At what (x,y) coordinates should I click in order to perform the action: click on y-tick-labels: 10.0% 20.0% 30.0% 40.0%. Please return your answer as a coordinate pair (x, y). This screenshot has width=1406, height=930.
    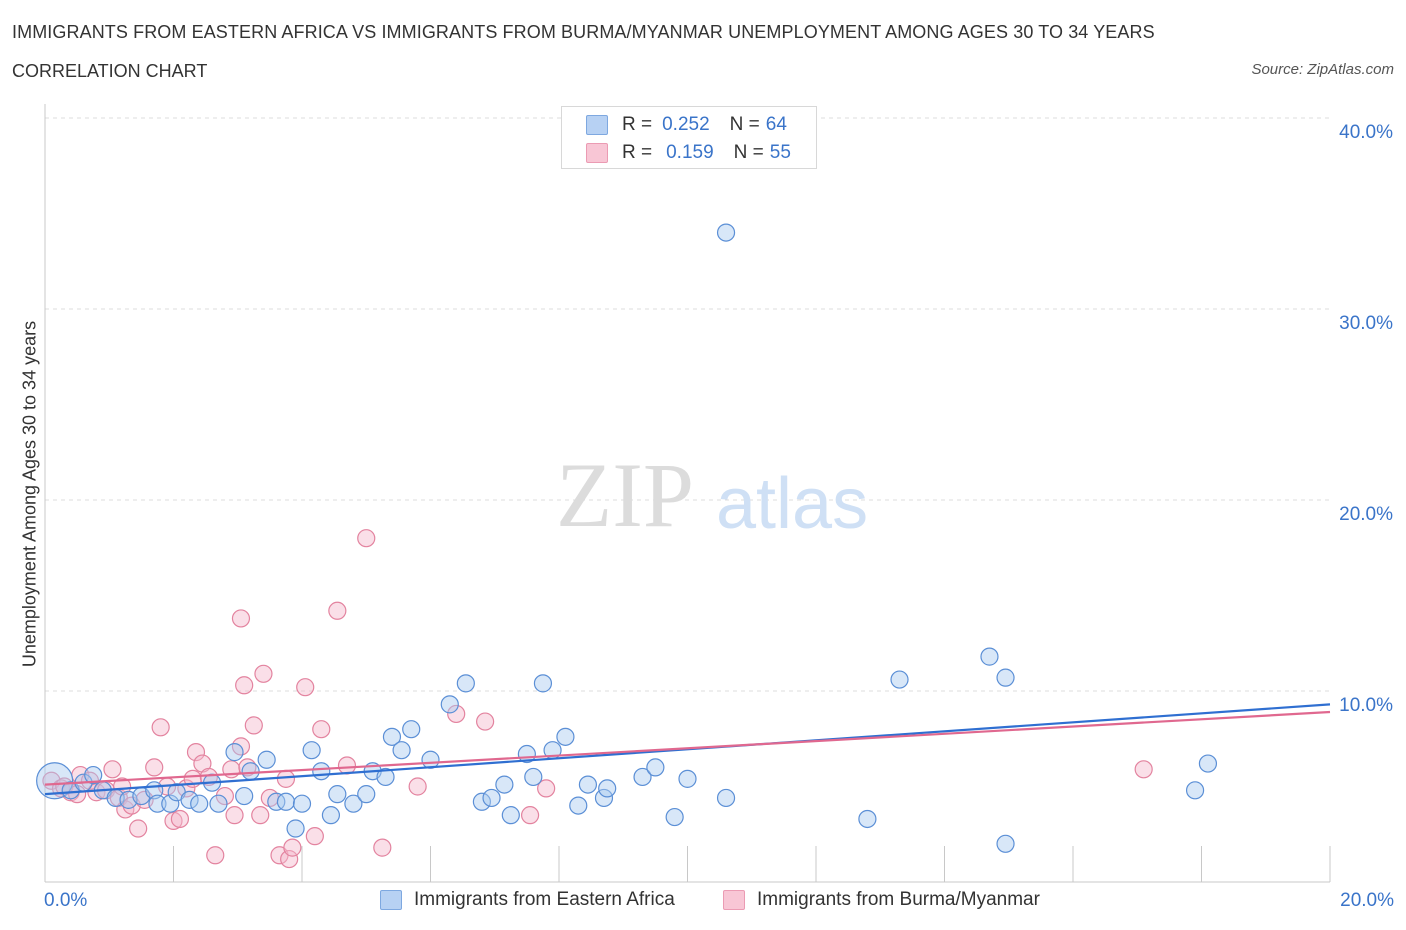
    Looking at the image, I should click on (1366, 419).